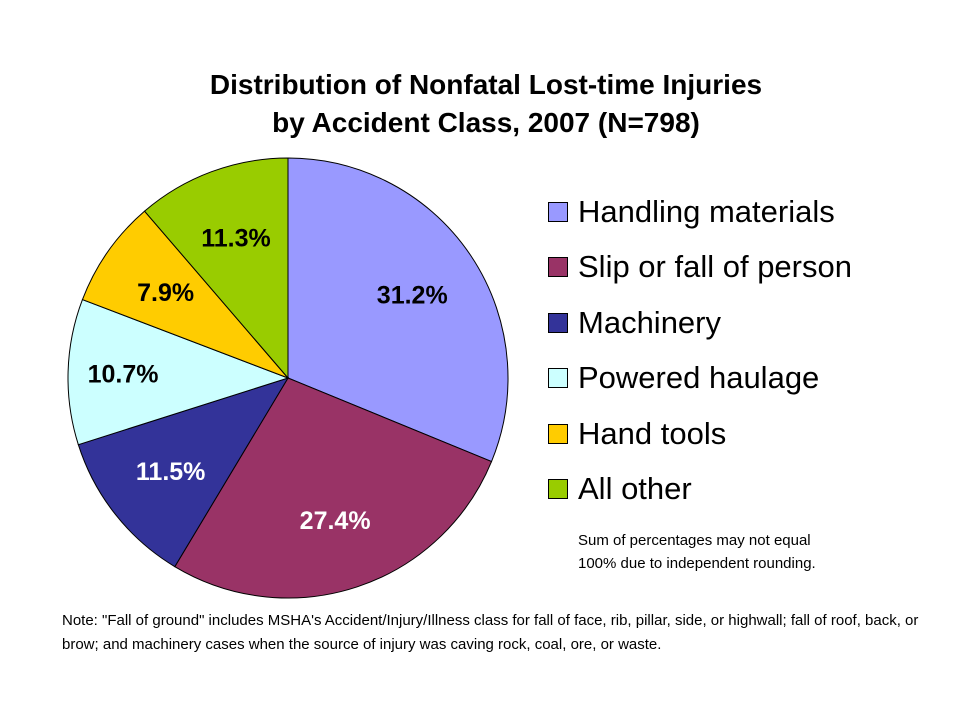  I want to click on title-line-2: by Accident Class, 2007 (N=798), so click(486, 122).